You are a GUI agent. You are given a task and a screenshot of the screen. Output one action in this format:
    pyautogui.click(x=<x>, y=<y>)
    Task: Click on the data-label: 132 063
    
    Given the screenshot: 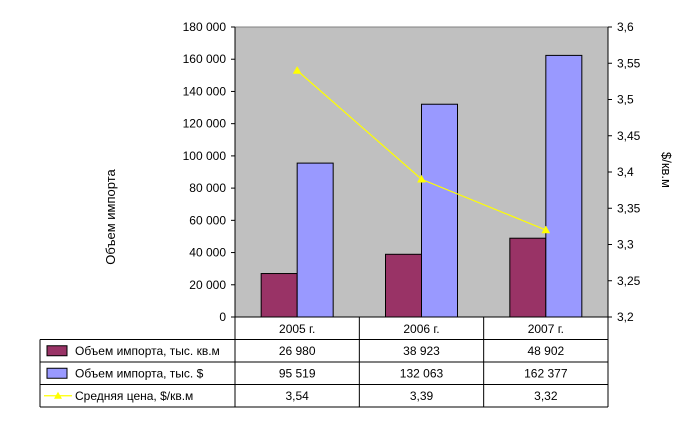 What is the action you would take?
    pyautogui.click(x=422, y=373)
    